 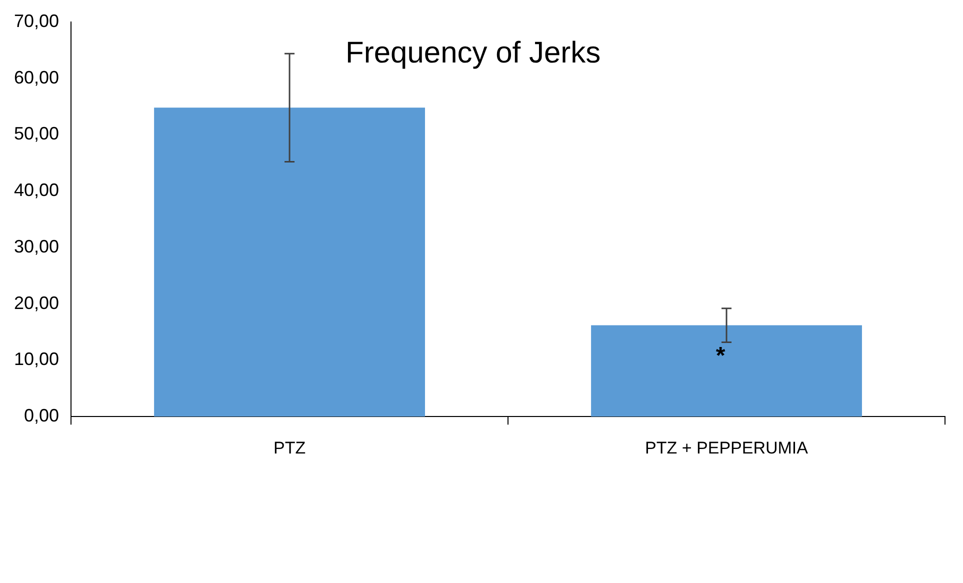 What do you see at coordinates (37, 359) in the screenshot?
I see `y-tick-label: 10,00` at bounding box center [37, 359].